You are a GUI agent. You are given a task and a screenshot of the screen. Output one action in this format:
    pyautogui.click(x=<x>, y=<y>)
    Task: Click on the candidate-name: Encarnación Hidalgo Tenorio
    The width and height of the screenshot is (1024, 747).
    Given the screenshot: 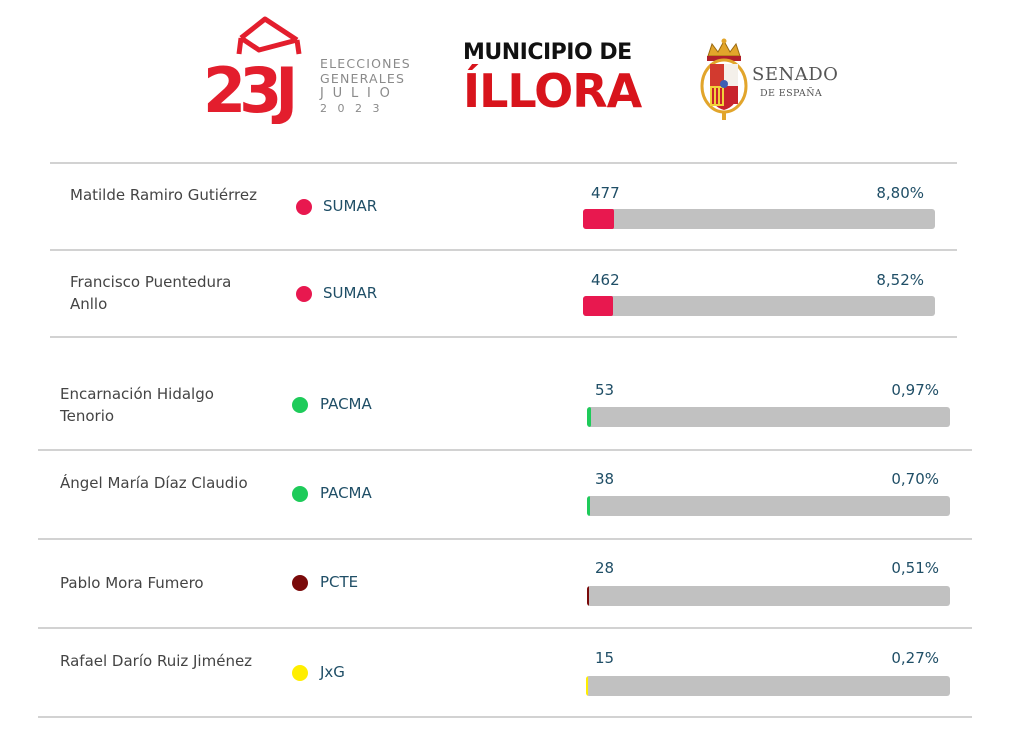 What is the action you would take?
    pyautogui.click(x=137, y=405)
    